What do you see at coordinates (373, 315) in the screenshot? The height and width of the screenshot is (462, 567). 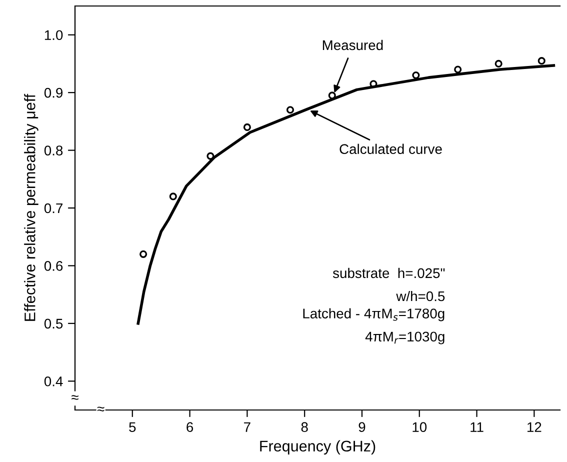 I see `annotation: Latched - 4πM$_{s}$=1780g` at bounding box center [373, 315].